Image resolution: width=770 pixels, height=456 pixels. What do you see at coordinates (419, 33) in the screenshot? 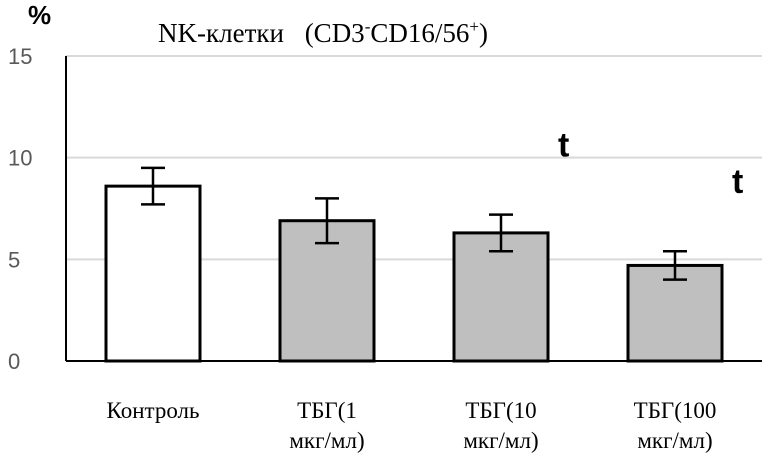
I see `chart-title-mid: CD16/56` at bounding box center [419, 33].